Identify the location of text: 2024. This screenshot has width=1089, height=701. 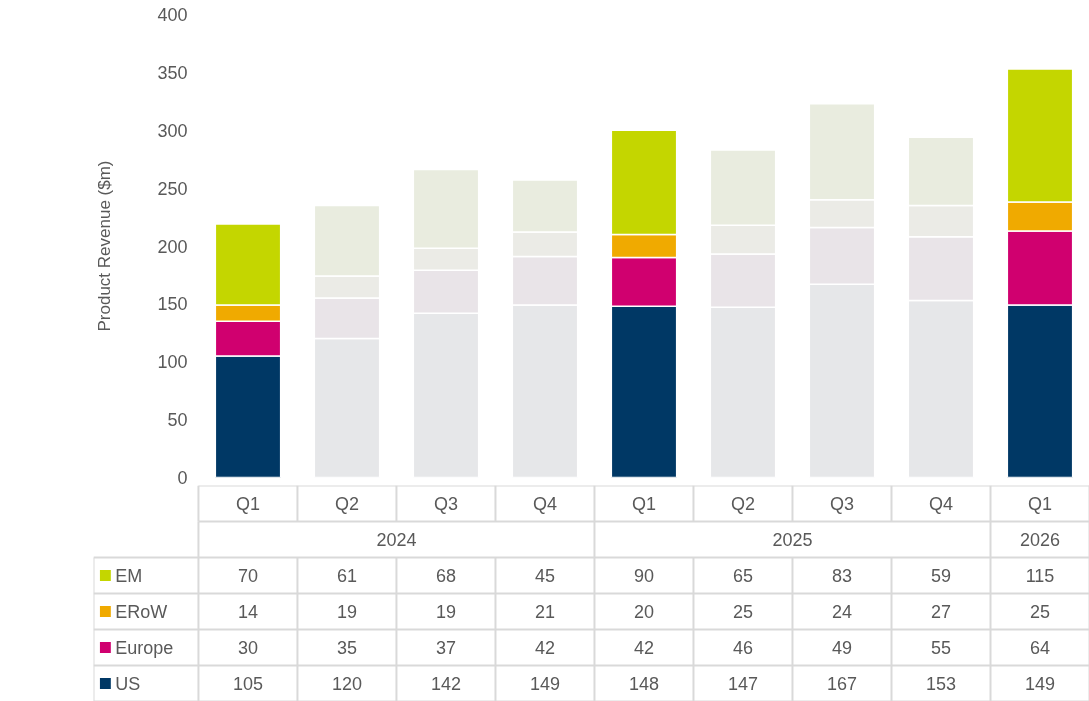
(396, 540).